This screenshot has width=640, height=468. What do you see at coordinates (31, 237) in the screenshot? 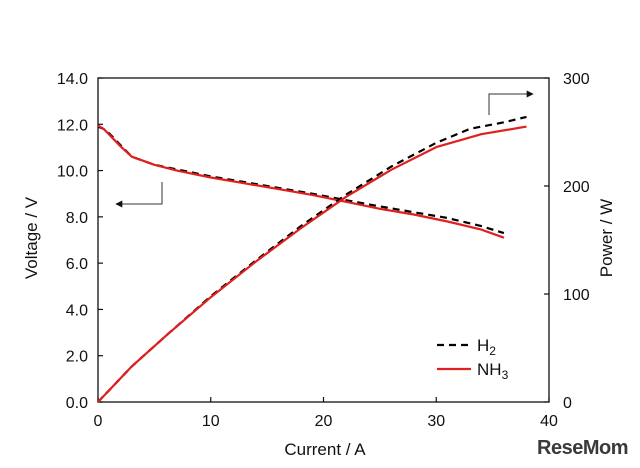
I see `y-axis-left-label: Voltage / V` at bounding box center [31, 237].